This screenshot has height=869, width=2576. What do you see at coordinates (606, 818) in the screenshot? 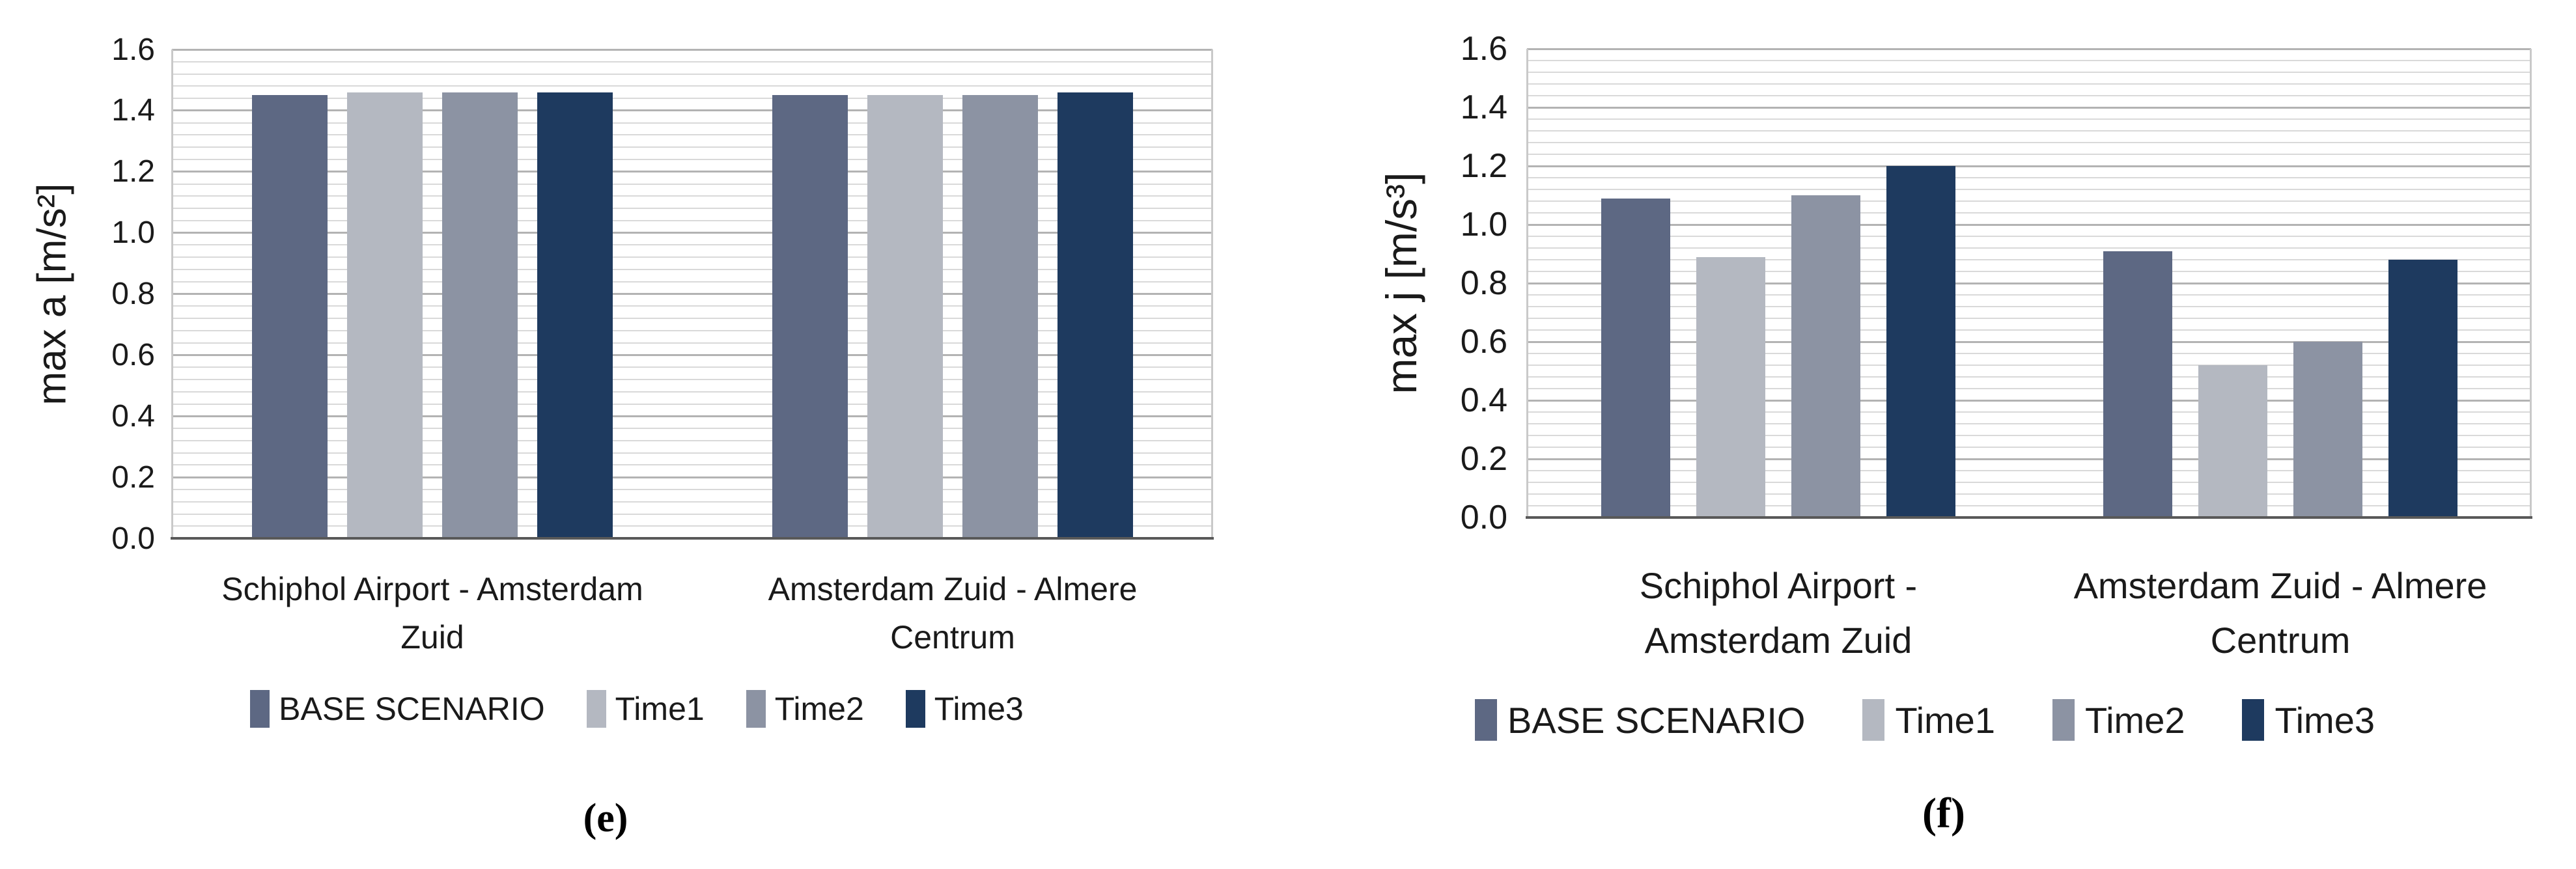
I see `caption-e: (e)` at bounding box center [606, 818].